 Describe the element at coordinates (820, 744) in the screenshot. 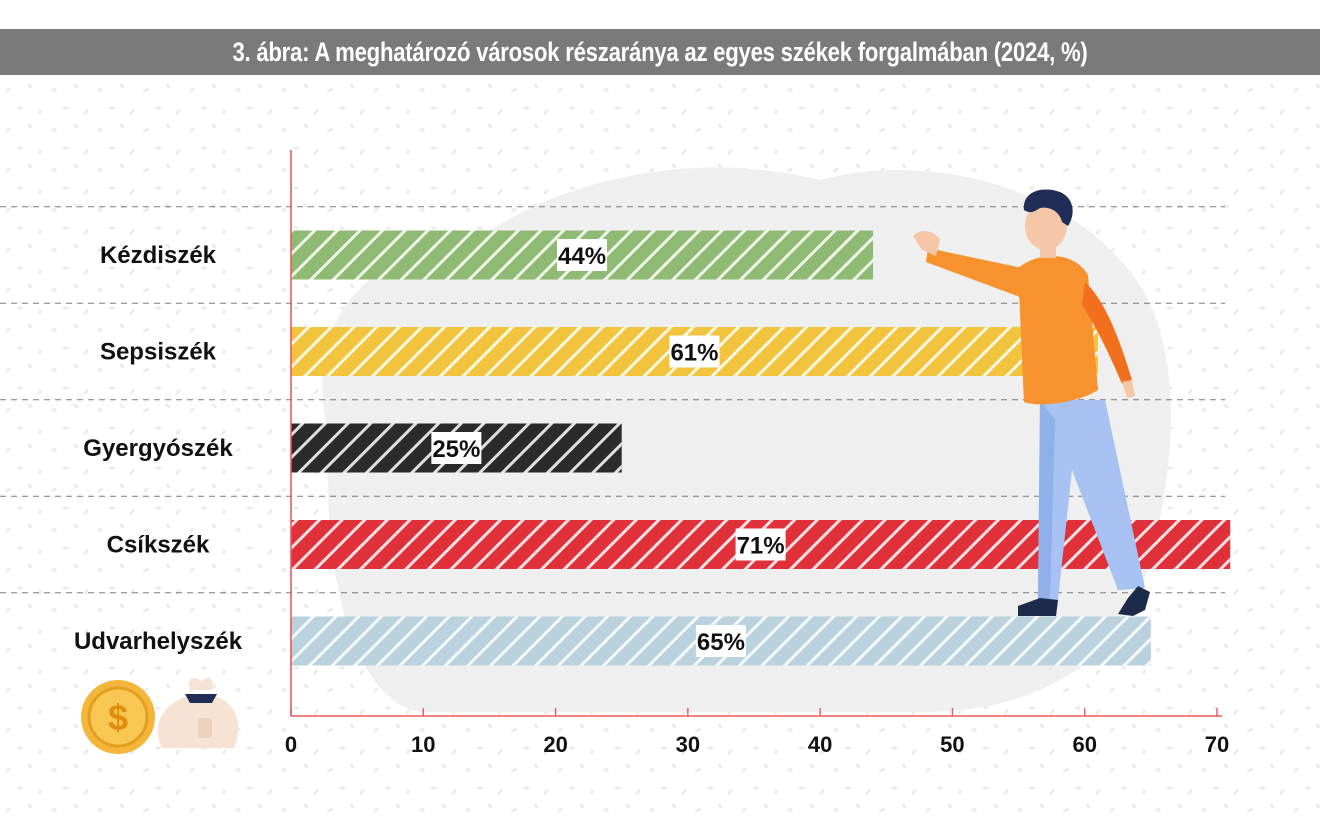

I see `x-tick-label: 40` at that location.